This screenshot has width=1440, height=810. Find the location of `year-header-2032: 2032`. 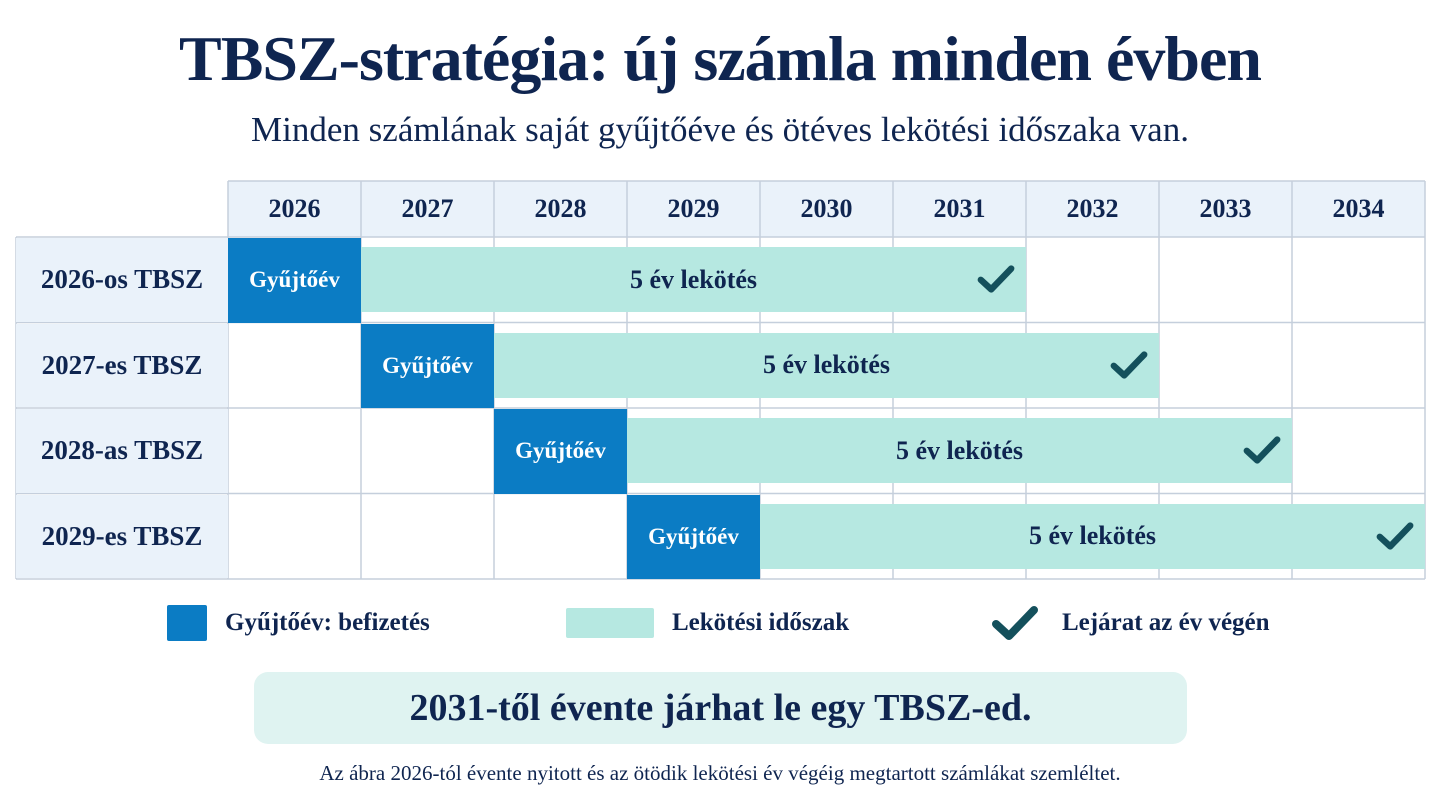

year-header-2032: 2032 is located at coordinates (1092, 208).